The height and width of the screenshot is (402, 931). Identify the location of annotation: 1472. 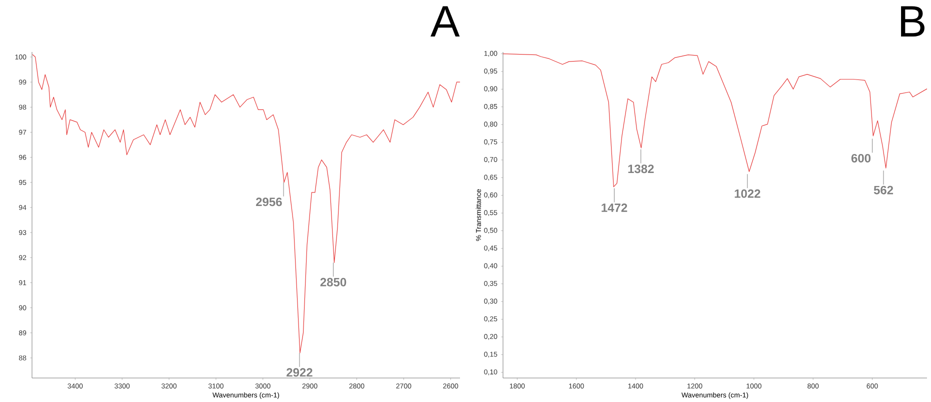
(615, 207).